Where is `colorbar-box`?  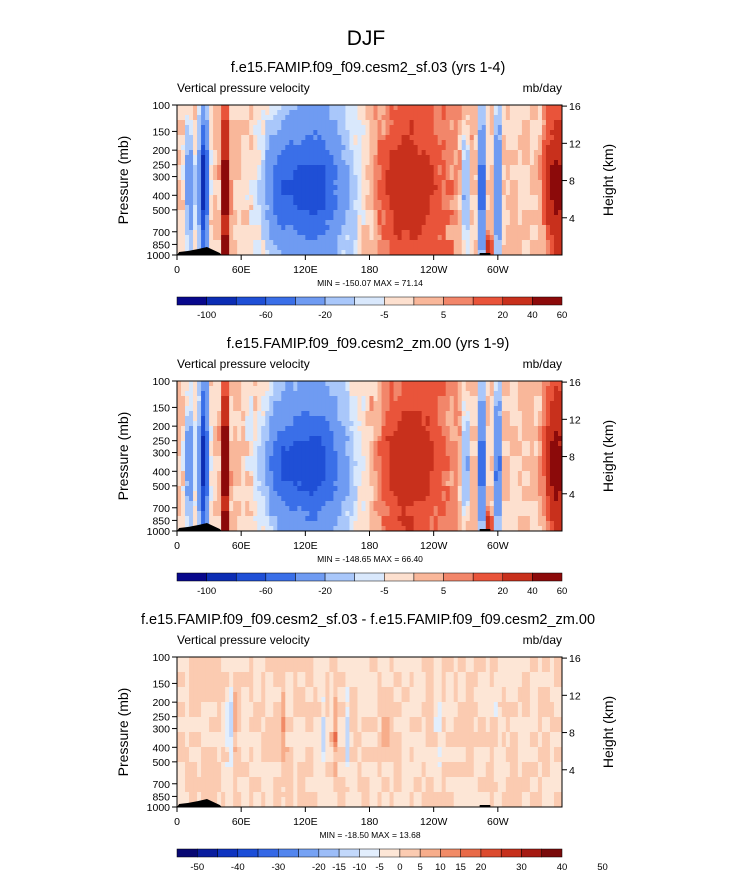
colorbar-box is located at coordinates (459, 301).